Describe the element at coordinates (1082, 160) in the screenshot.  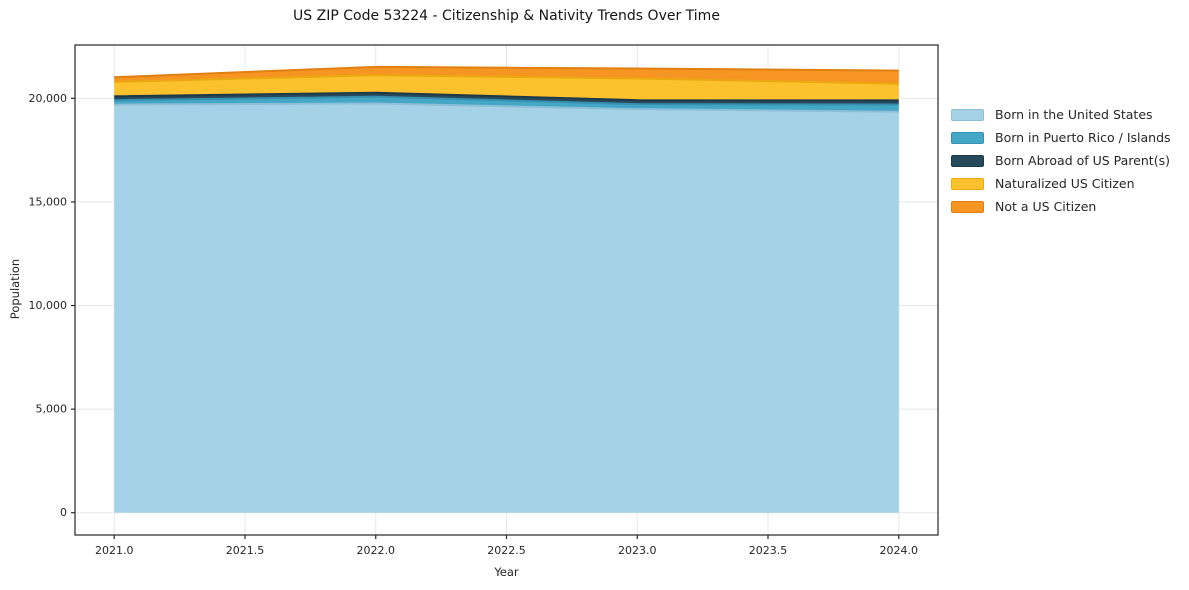
I see `legend-label: Born Abroad of US Parent(s)` at that location.